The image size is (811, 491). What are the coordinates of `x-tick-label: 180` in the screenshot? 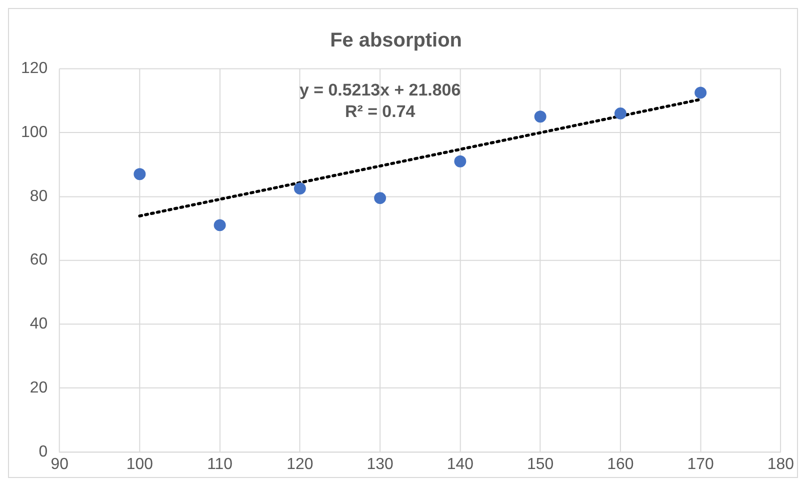 It's located at (780, 464).